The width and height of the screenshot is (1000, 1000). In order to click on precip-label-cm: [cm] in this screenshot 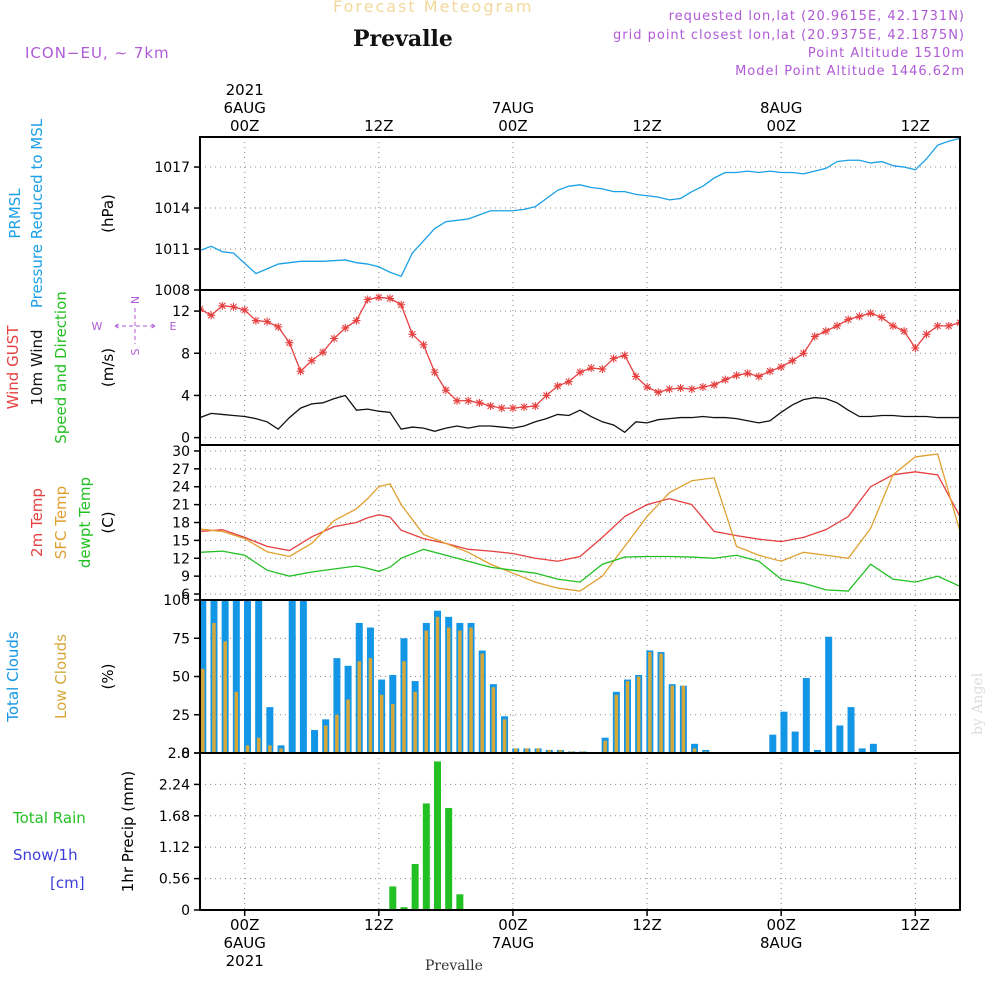, I will do `click(67, 883)`.